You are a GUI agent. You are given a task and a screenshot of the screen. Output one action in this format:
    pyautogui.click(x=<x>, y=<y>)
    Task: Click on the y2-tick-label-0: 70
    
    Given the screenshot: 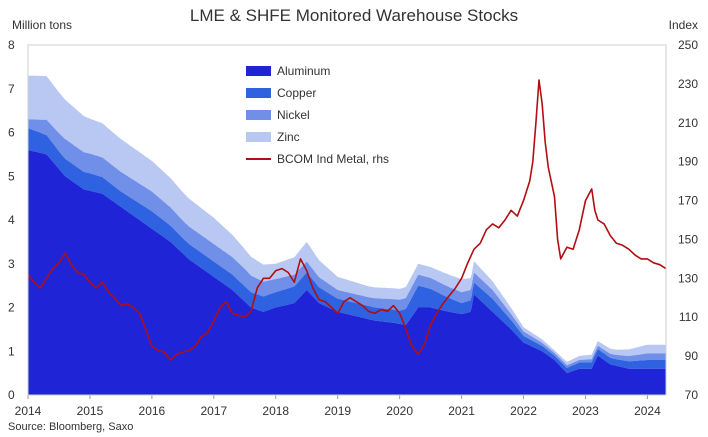 What is the action you would take?
    pyautogui.click(x=692, y=395)
    